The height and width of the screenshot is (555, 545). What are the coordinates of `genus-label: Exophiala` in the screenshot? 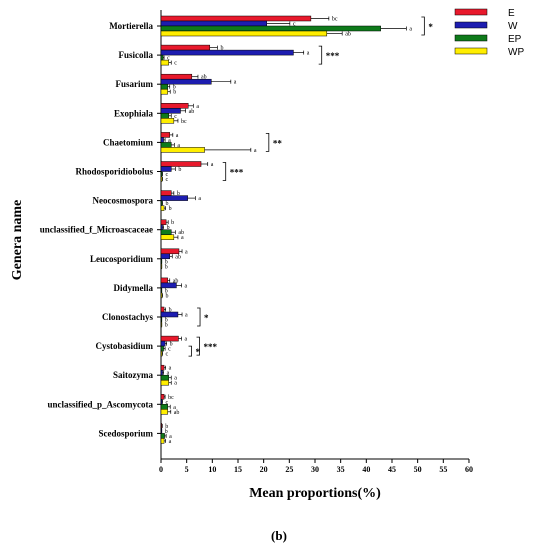 It's located at (134, 113).